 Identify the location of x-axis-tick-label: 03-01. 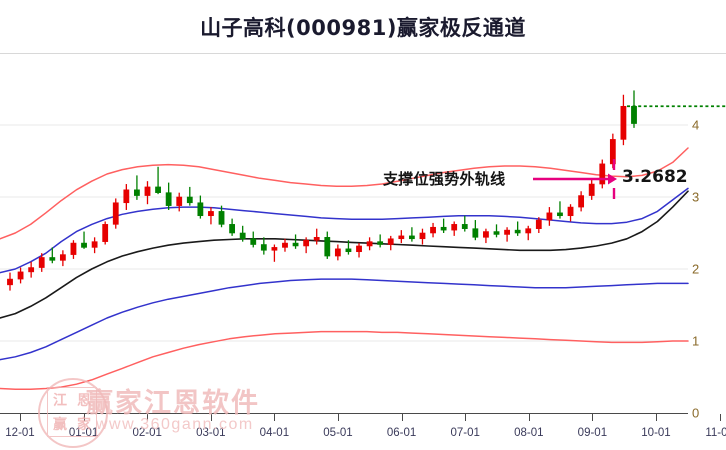
(211, 433).